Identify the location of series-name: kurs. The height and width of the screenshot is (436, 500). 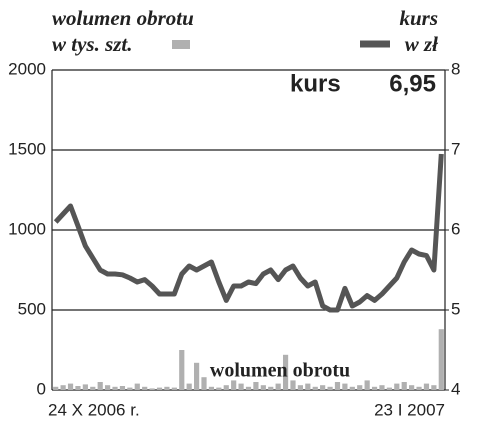
(315, 83).